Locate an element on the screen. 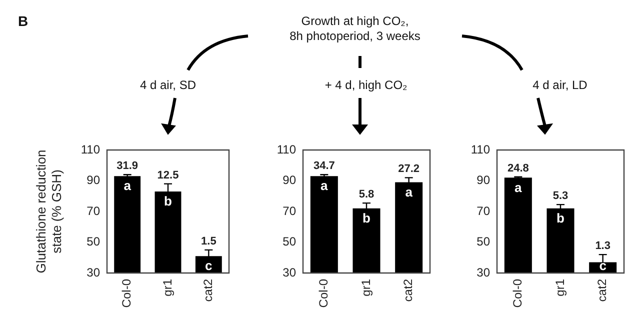 Image resolution: width=640 pixels, height=333 pixels. y-axis-title: Glutathione reduction state (% GSH) is located at coordinates (48, 212).